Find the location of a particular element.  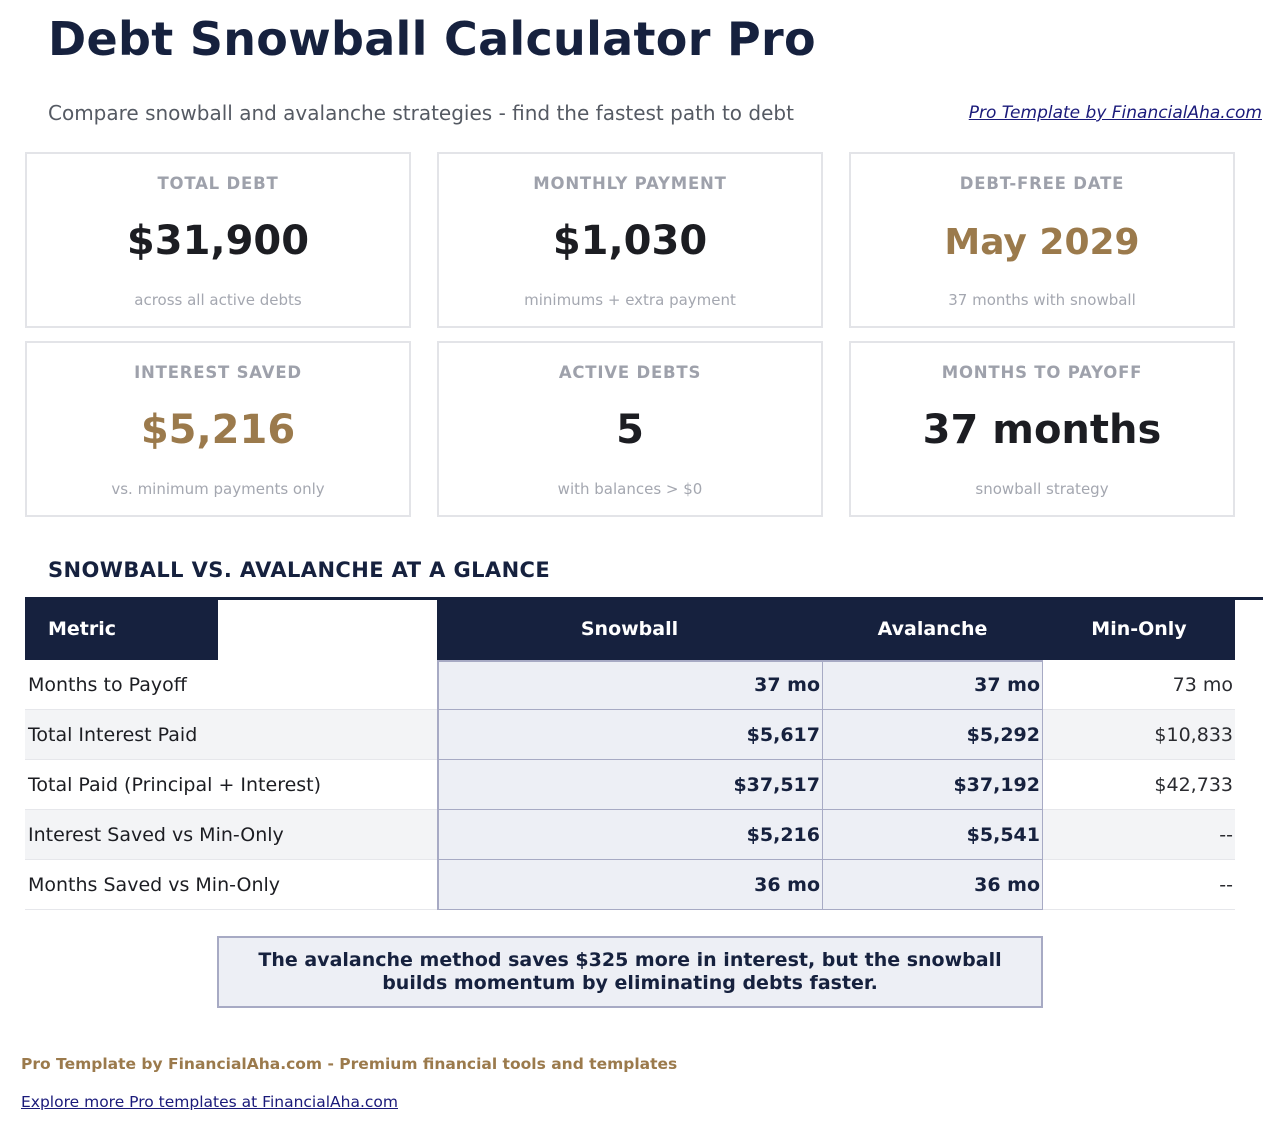

page-title: Debt Snowball Calculator Pro is located at coordinates (432, 39).